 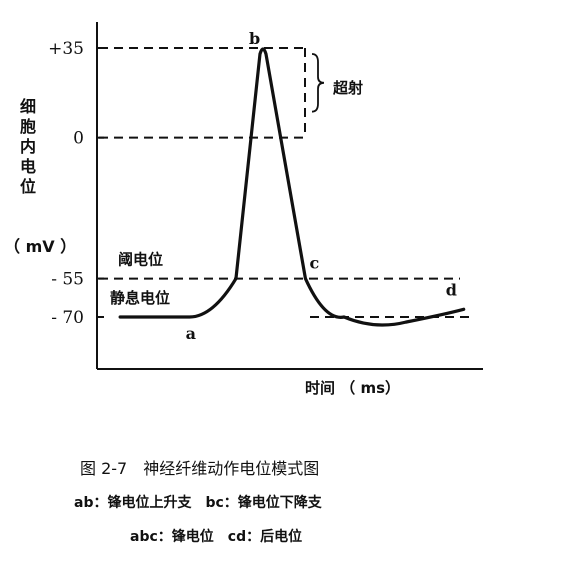 I want to click on resting-potential-label: 静息电位, so click(x=140, y=298).